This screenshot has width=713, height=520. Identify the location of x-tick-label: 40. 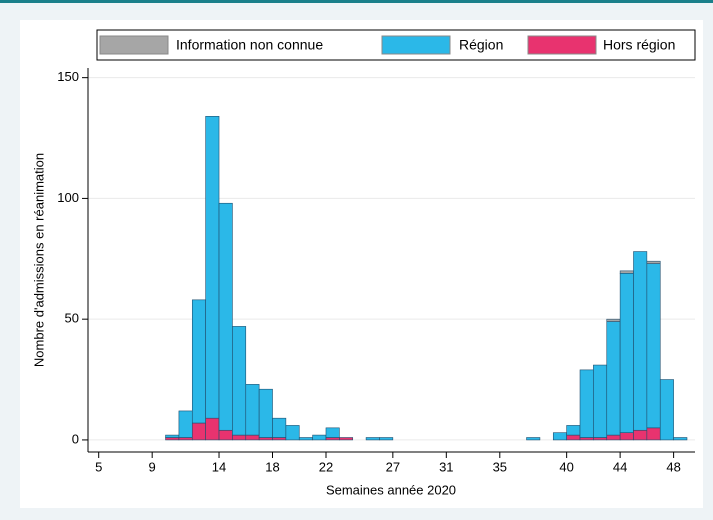
(566, 466).